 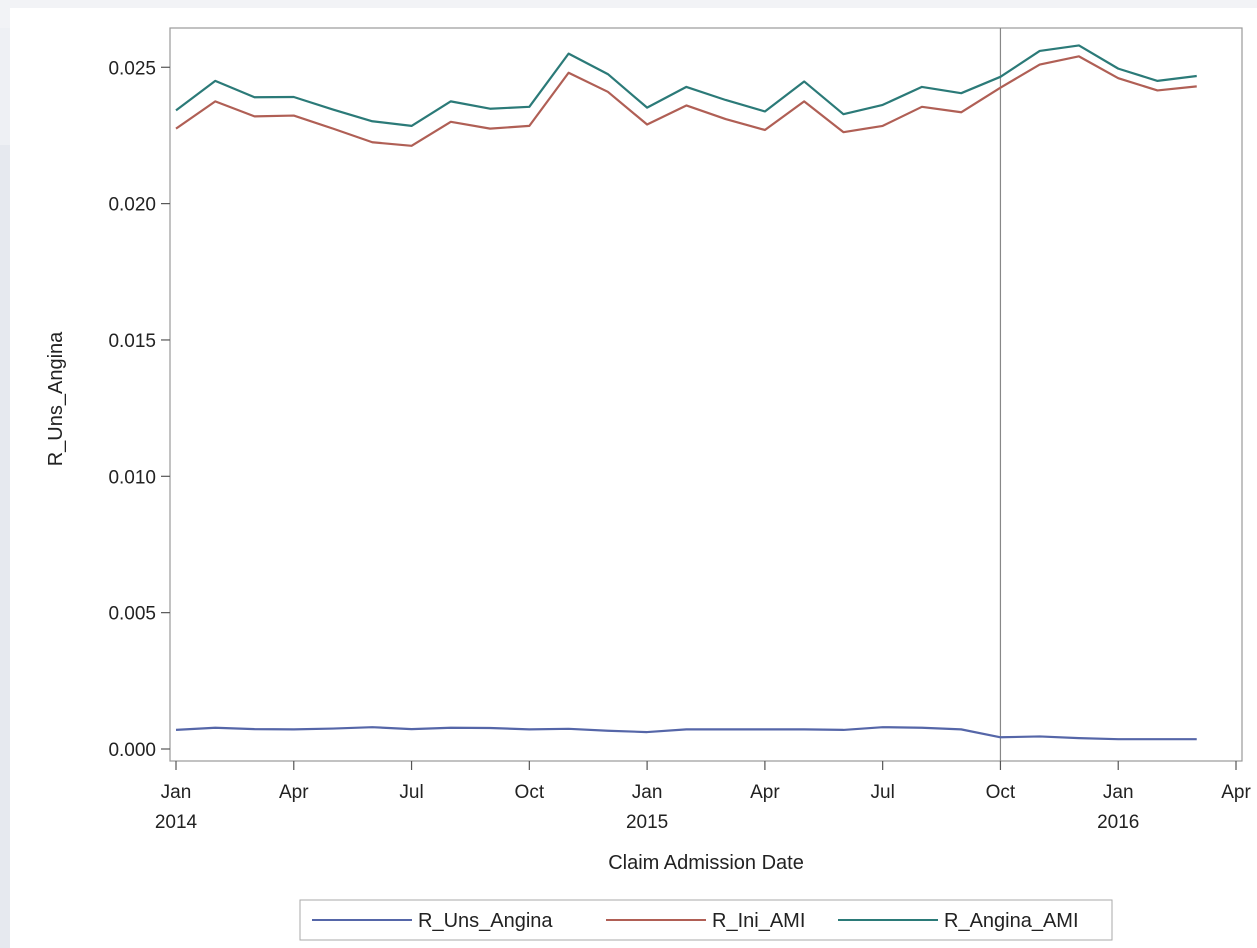 What do you see at coordinates (139, 409) in the screenshot?
I see `y-axis: 0.000 0.005 0.010 0.015 0.020 0.025` at bounding box center [139, 409].